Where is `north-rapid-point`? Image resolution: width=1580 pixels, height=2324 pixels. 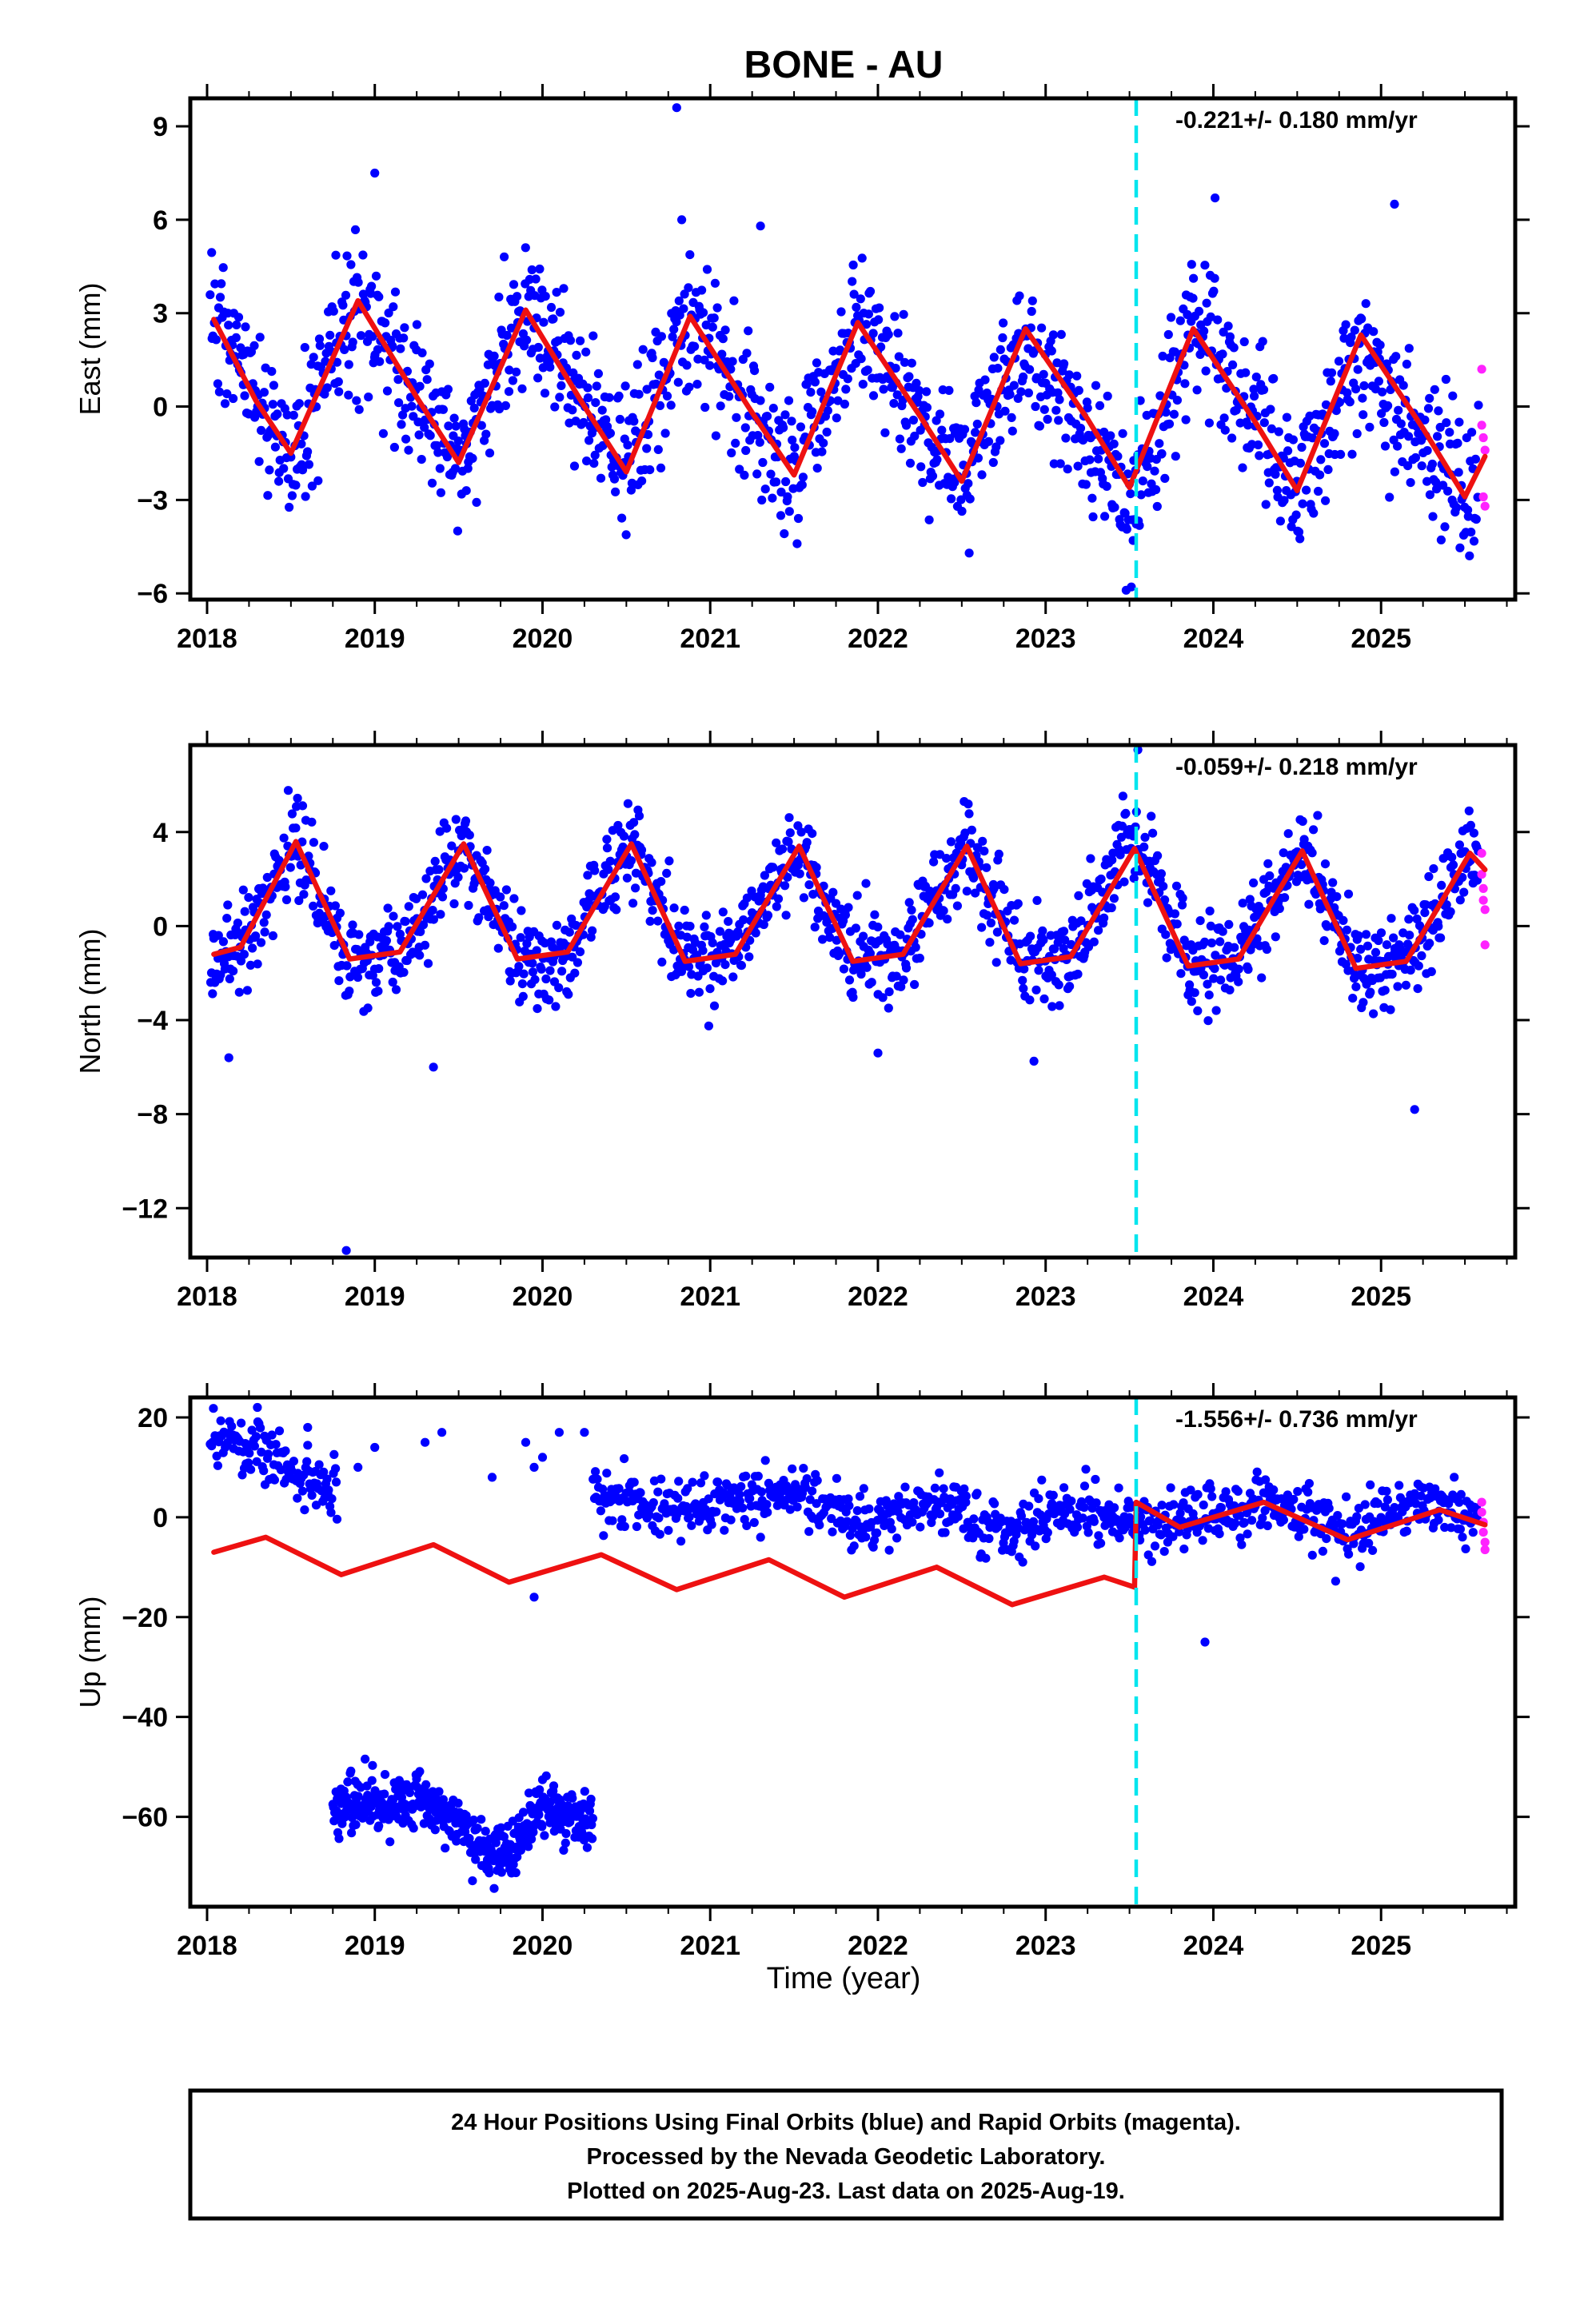
north-rapid-point is located at coordinates (1481, 875).